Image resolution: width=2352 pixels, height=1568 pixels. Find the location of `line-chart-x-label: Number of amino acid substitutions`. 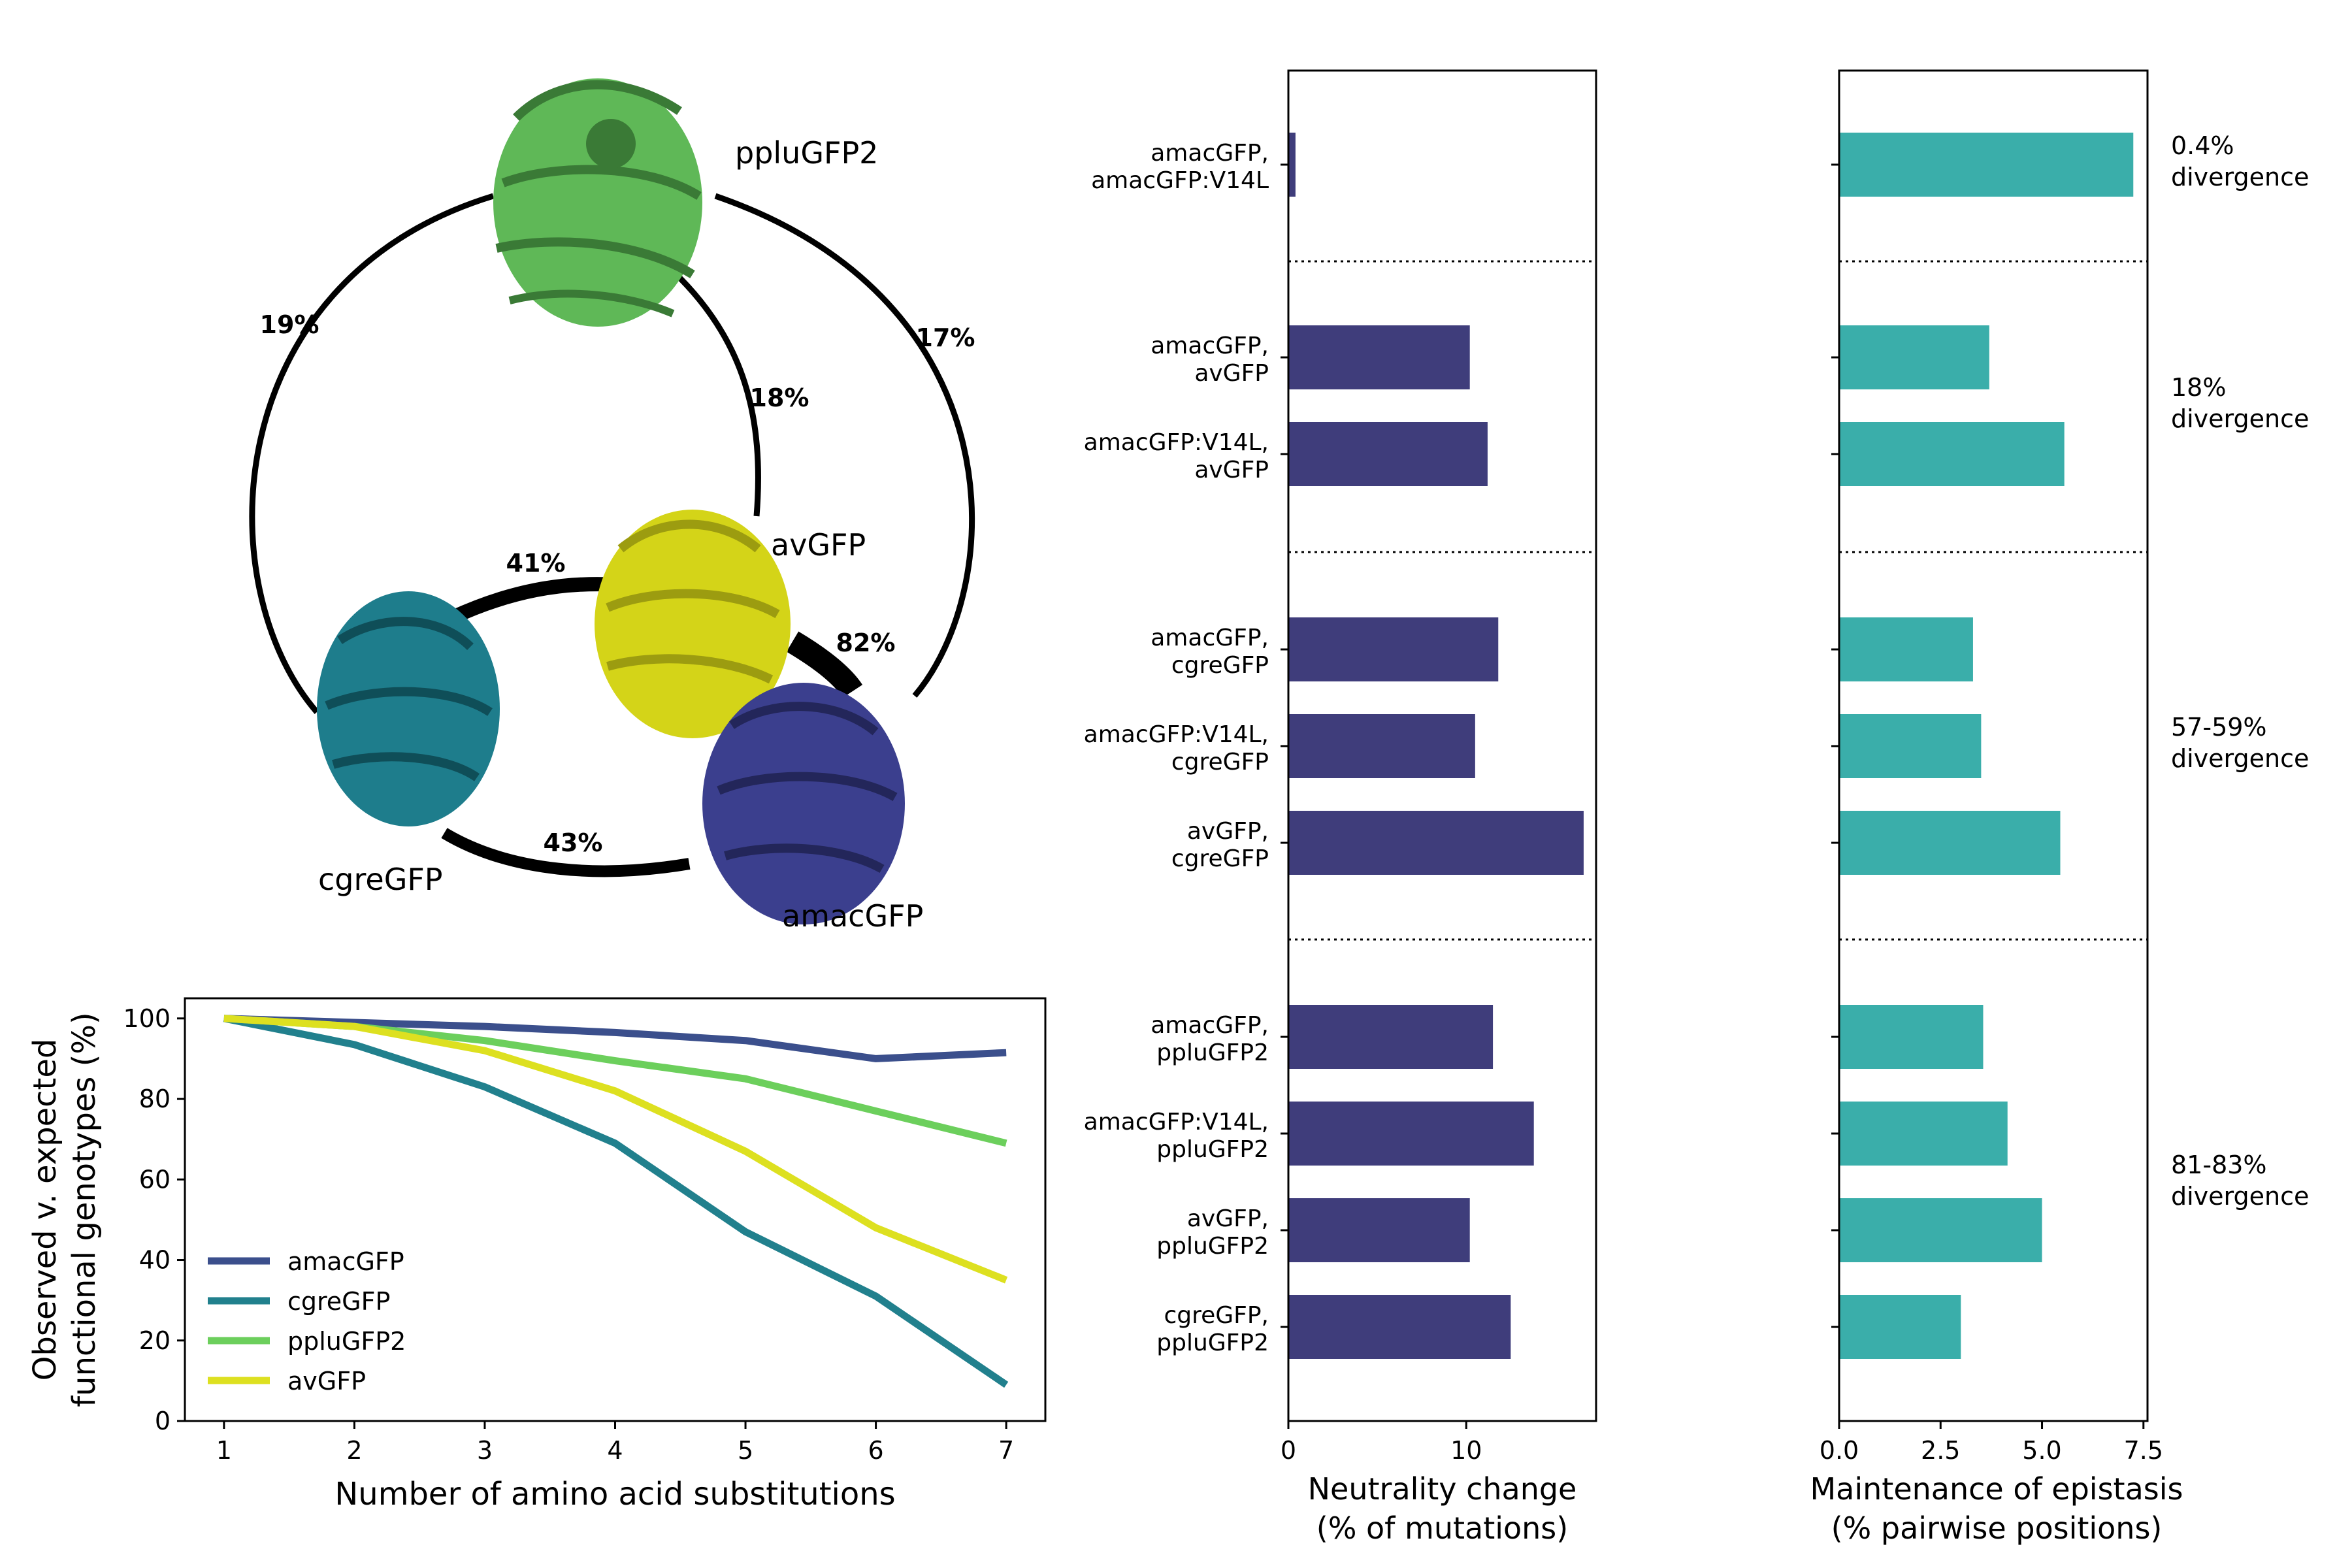

line-chart-x-label: Number of amino acid substitutions is located at coordinates (615, 1494).